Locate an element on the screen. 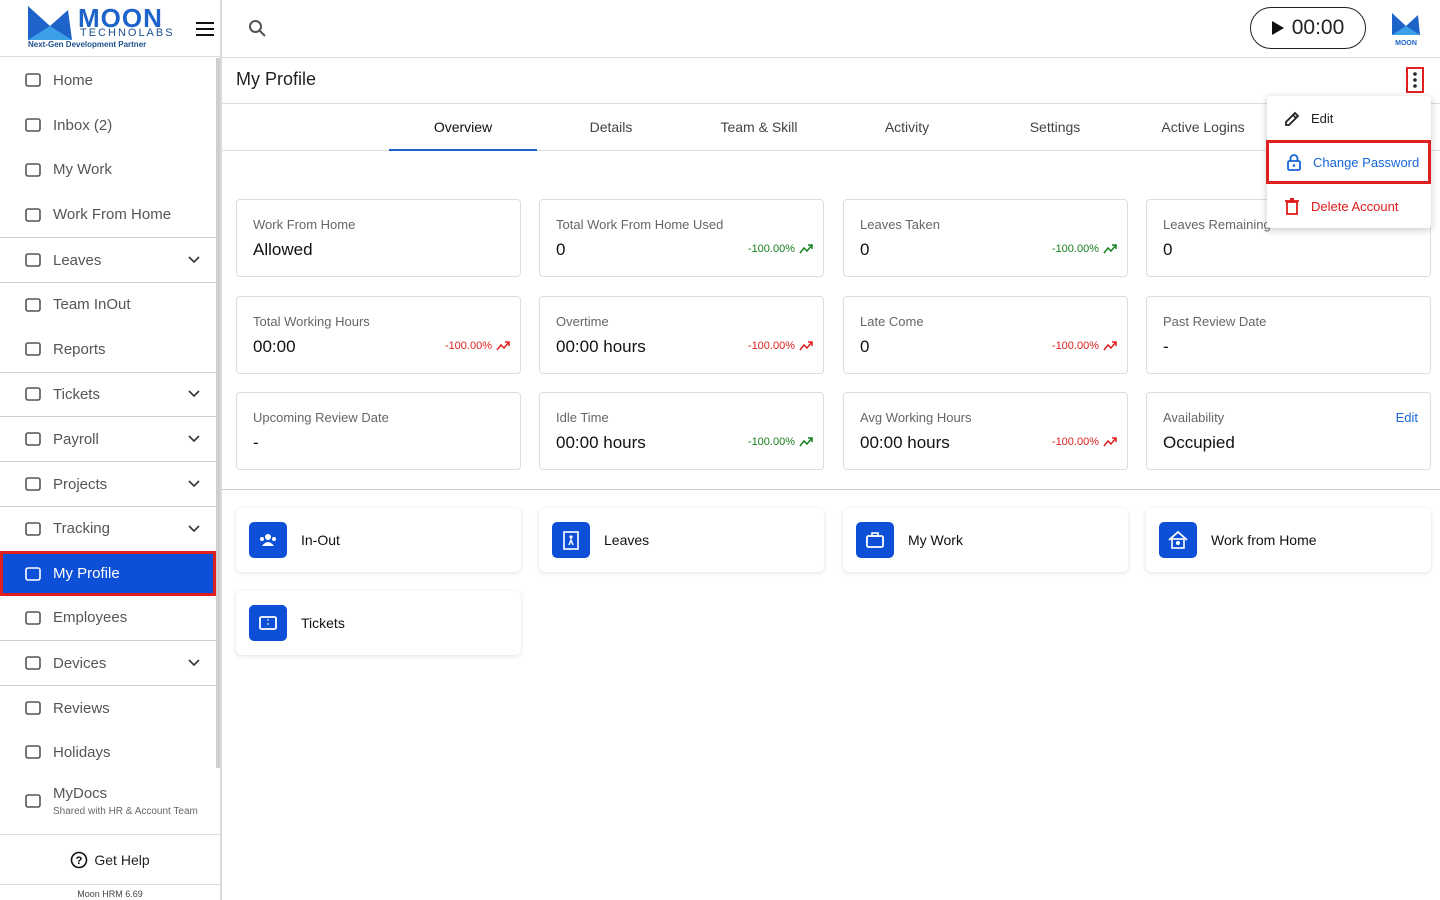  tab: Settings is located at coordinates (1055, 127).